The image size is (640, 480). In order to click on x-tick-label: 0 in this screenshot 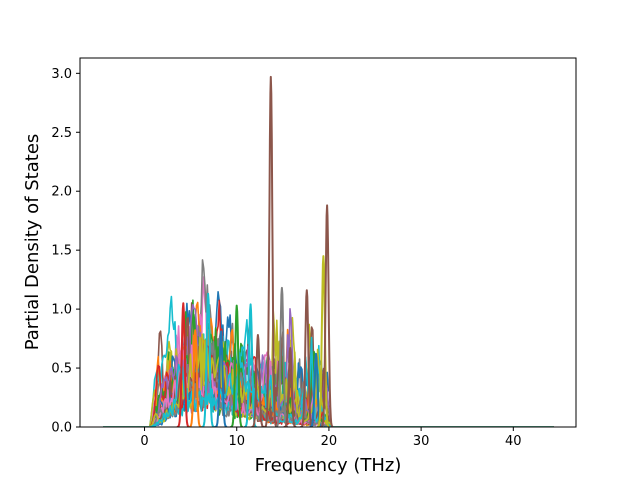, I will do `click(144, 441)`.